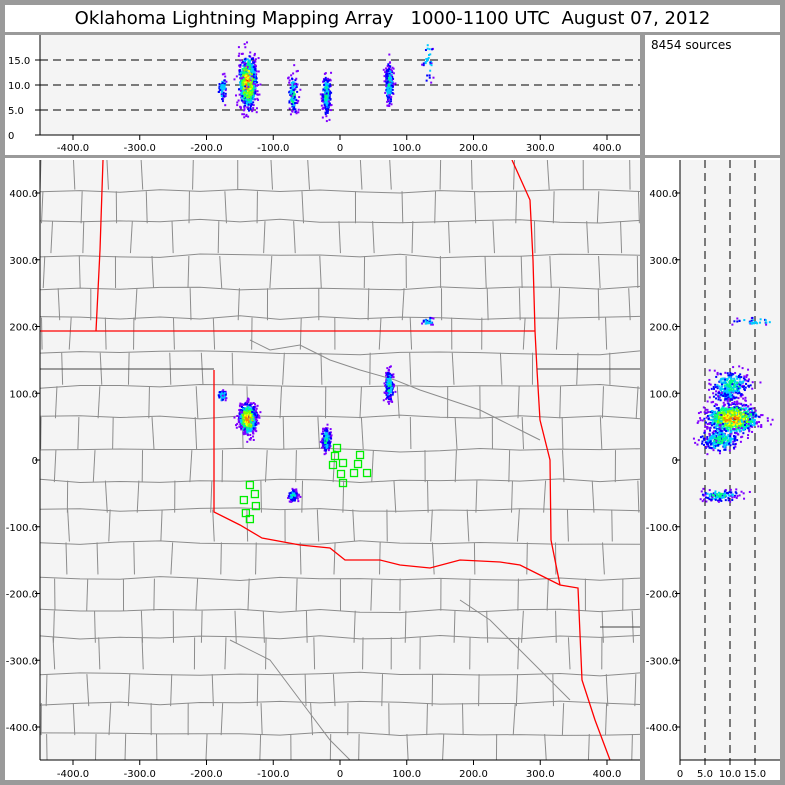  I want to click on y-tick-label: 300.0, so click(23, 261).